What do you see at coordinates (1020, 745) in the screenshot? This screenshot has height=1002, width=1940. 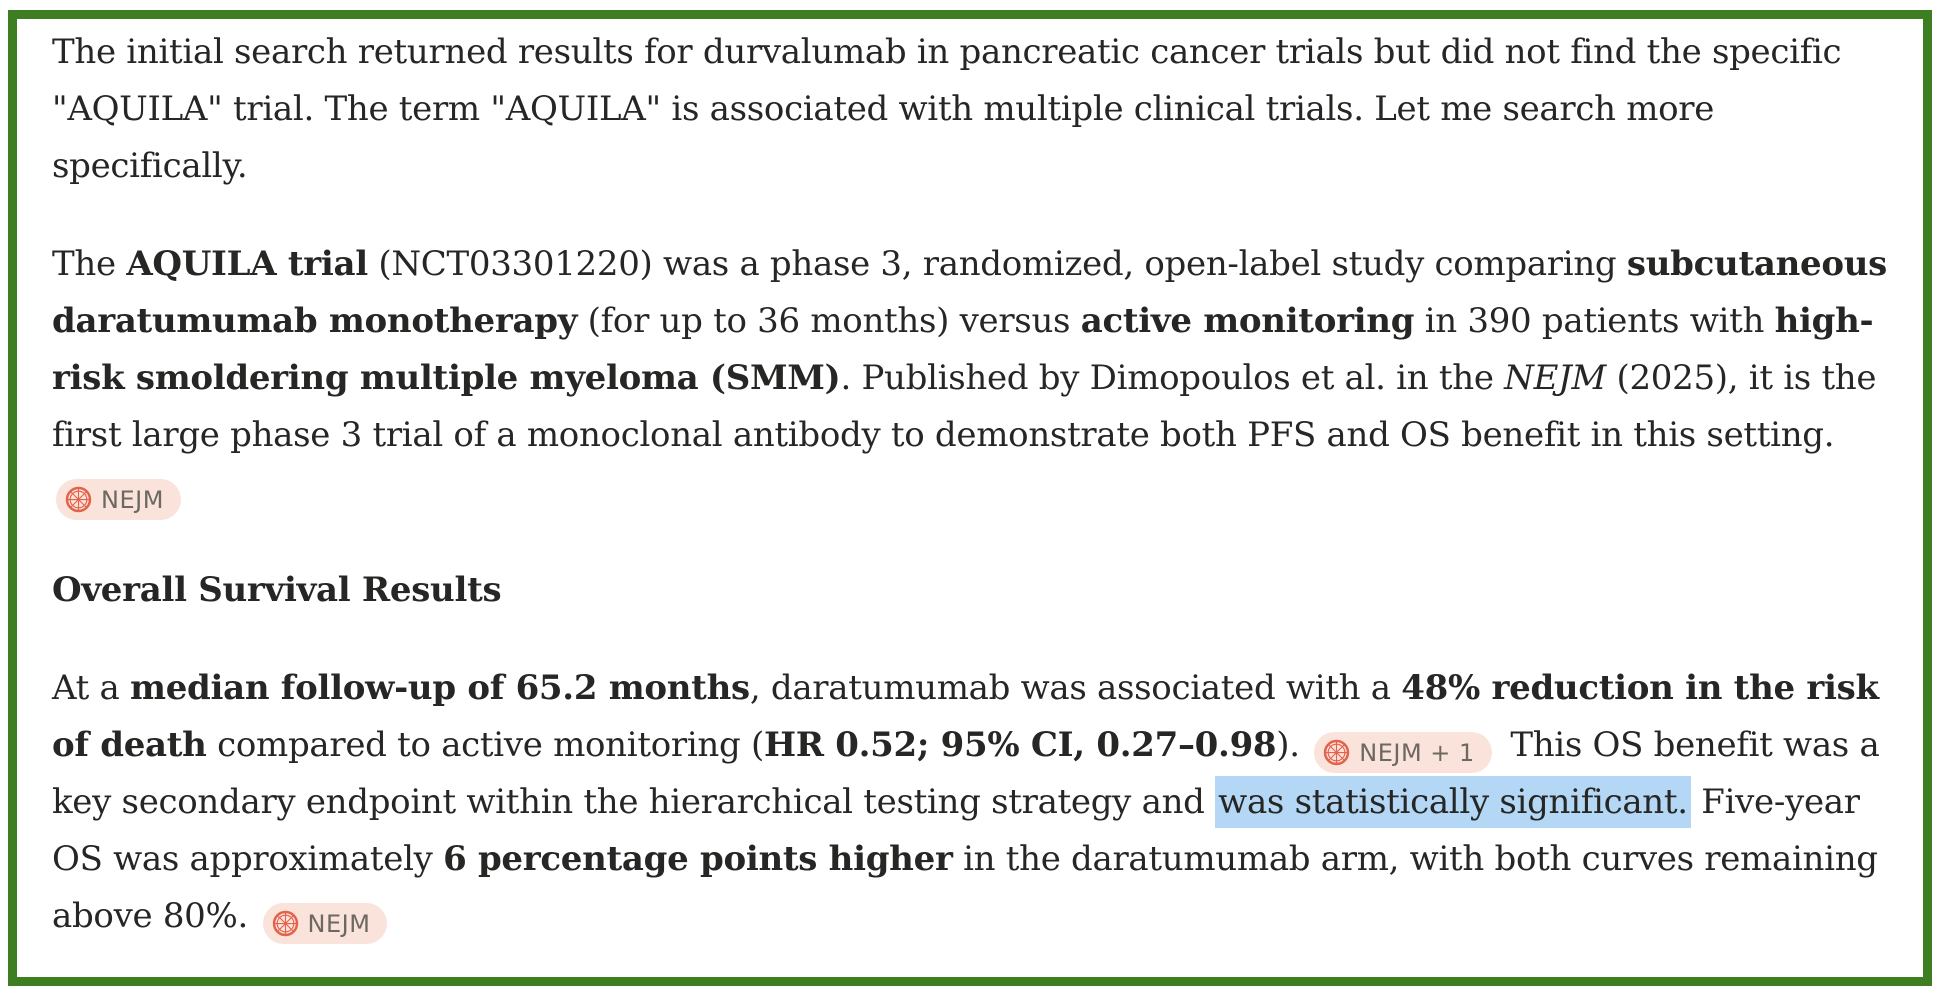 I see `text-run: HR 0.52; 95% CI, 0.27–0.98` at bounding box center [1020, 745].